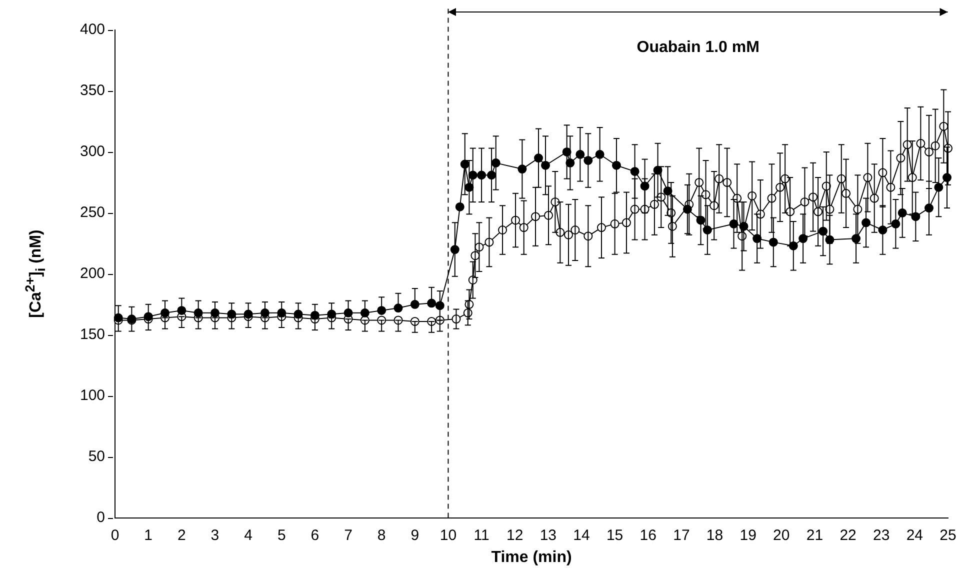 The width and height of the screenshot is (962, 571). I want to click on y-tick-label: 400, so click(93, 29).